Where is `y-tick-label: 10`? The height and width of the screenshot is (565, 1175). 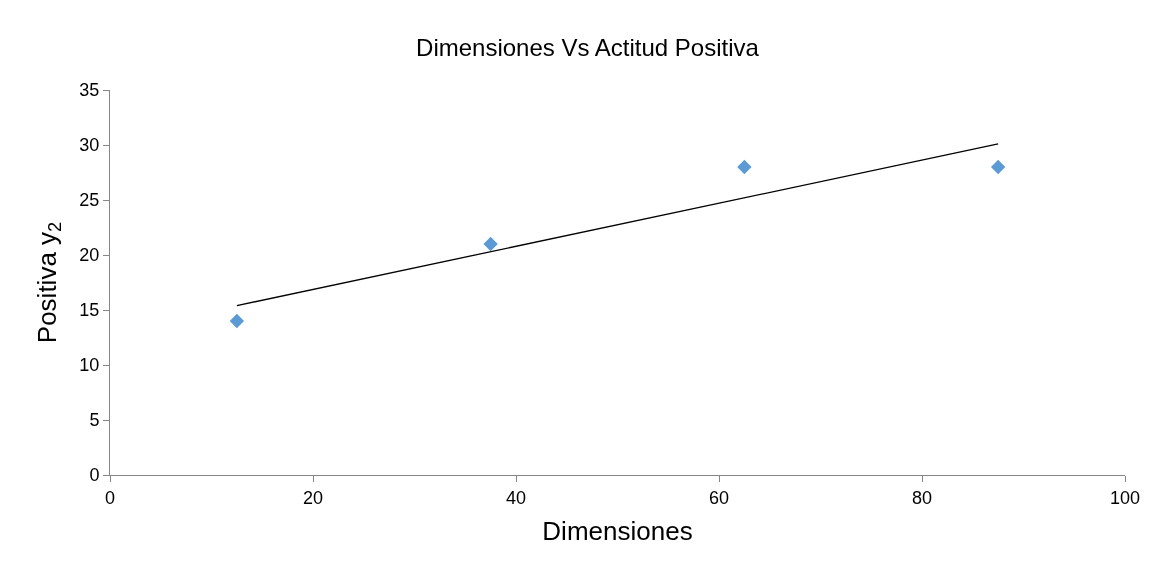 y-tick-label: 10 is located at coordinates (89, 365).